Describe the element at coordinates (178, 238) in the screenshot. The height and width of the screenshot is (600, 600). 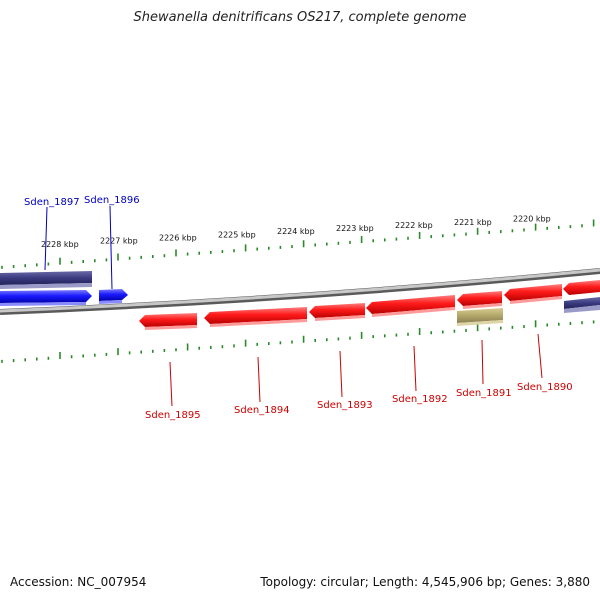
I see `ruler-label: 2226 kbp` at that location.